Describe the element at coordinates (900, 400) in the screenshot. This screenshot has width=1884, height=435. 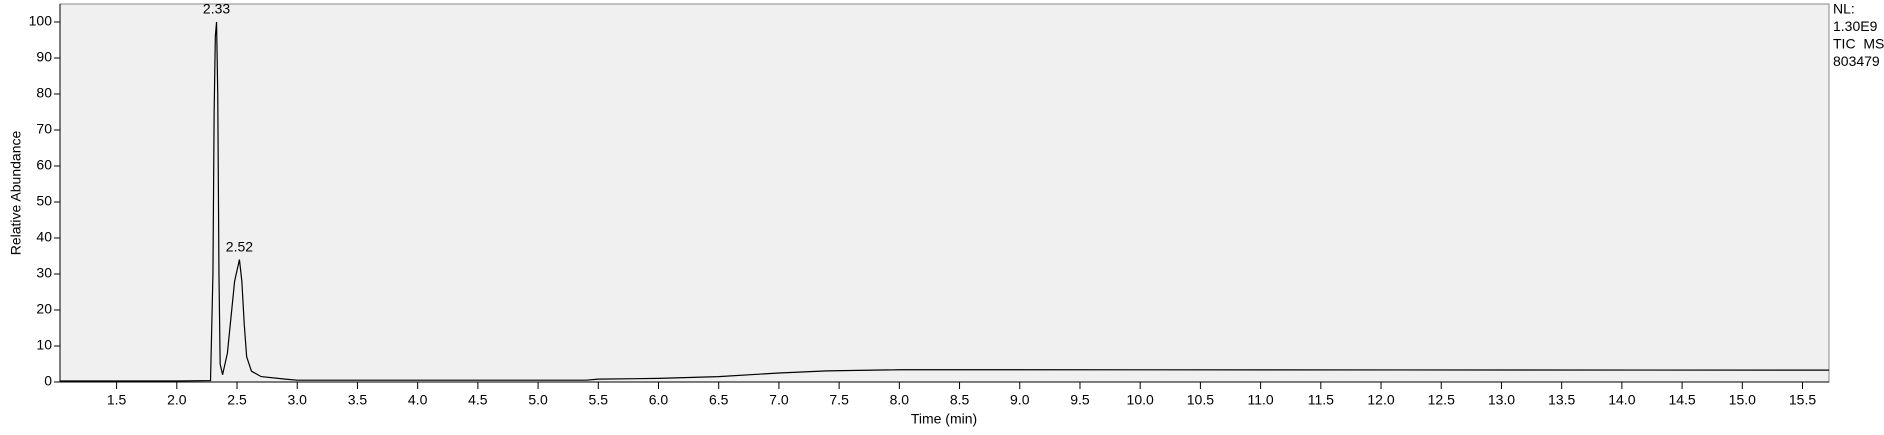
I see `x-tick-label: 8.0` at that location.